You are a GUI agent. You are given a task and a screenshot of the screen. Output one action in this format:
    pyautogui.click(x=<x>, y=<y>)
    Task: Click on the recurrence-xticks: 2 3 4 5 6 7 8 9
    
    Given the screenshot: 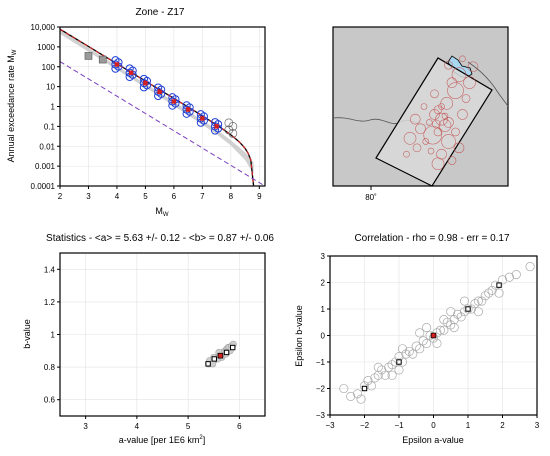 What is the action you would take?
    pyautogui.click(x=160, y=193)
    